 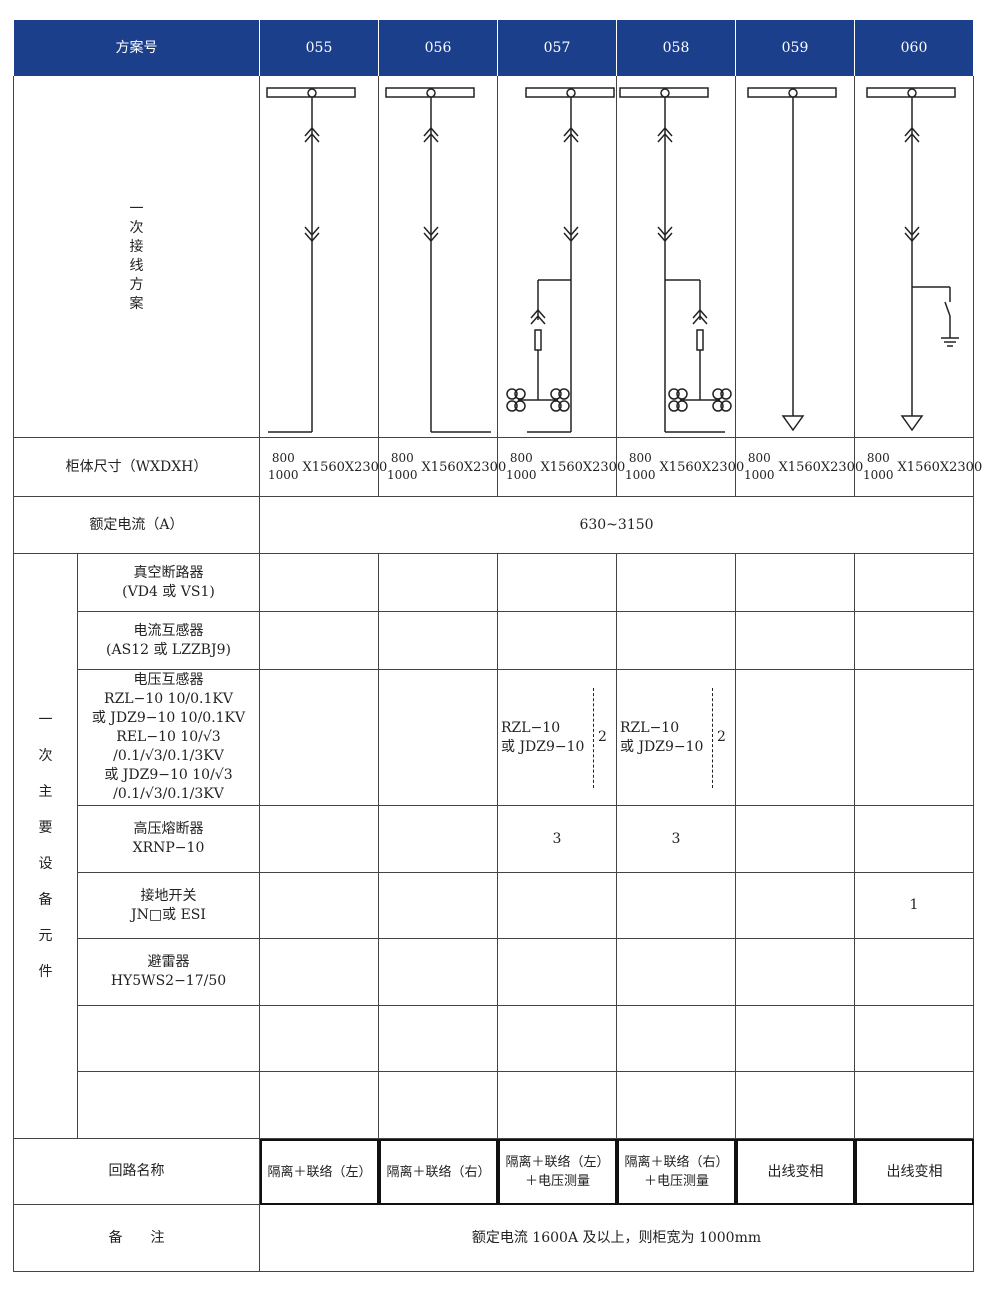 I want to click on label-char: 线, so click(x=136, y=265).